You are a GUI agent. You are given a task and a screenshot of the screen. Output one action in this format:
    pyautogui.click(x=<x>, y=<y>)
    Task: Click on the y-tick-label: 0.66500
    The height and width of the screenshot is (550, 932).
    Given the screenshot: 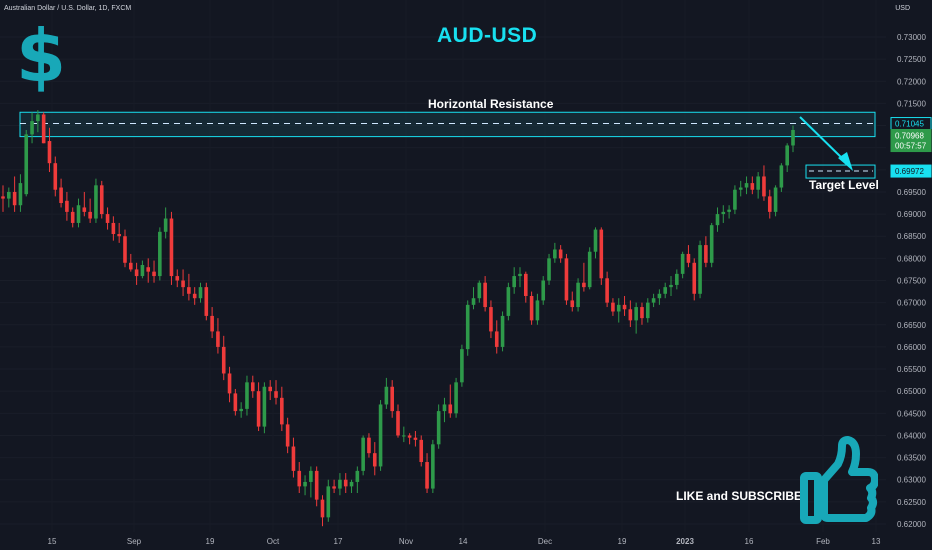 What is the action you would take?
    pyautogui.click(x=911, y=325)
    